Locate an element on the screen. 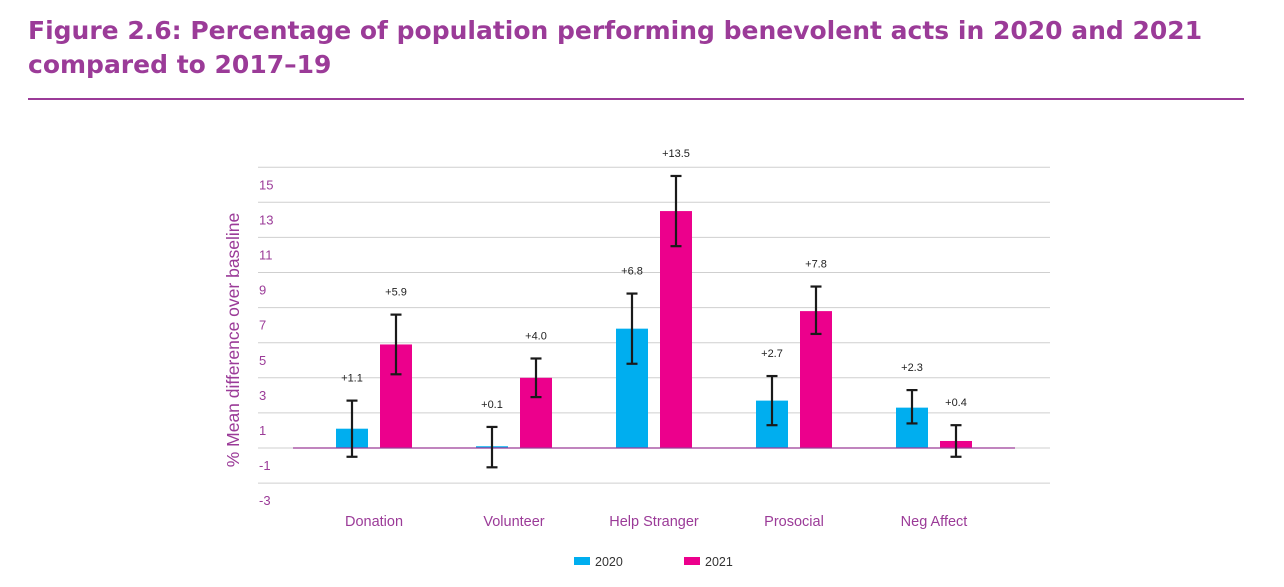 The image size is (1284, 587). data-label: +0.1 is located at coordinates (492, 405).